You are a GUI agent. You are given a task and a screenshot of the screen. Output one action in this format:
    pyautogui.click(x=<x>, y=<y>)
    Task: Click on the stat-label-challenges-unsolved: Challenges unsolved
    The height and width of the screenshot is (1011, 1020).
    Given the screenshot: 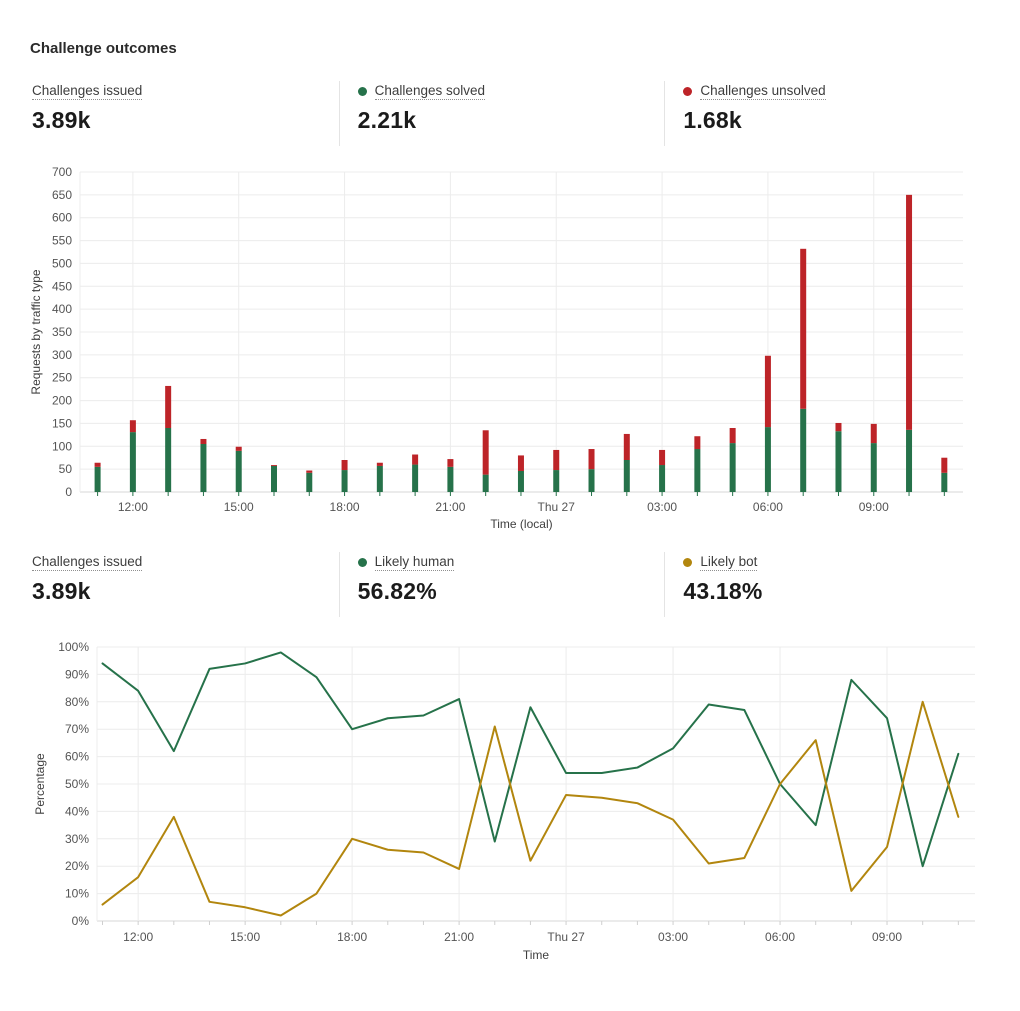 What is the action you would take?
    pyautogui.click(x=763, y=91)
    